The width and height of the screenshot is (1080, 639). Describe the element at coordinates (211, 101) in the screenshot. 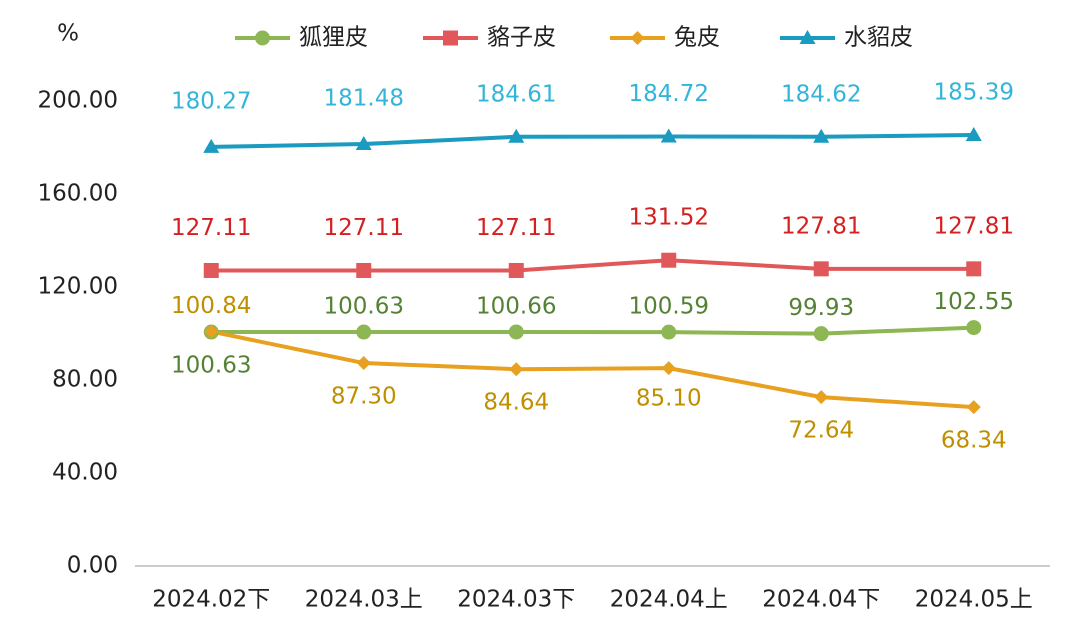

I see `data-label: 180.27` at that location.